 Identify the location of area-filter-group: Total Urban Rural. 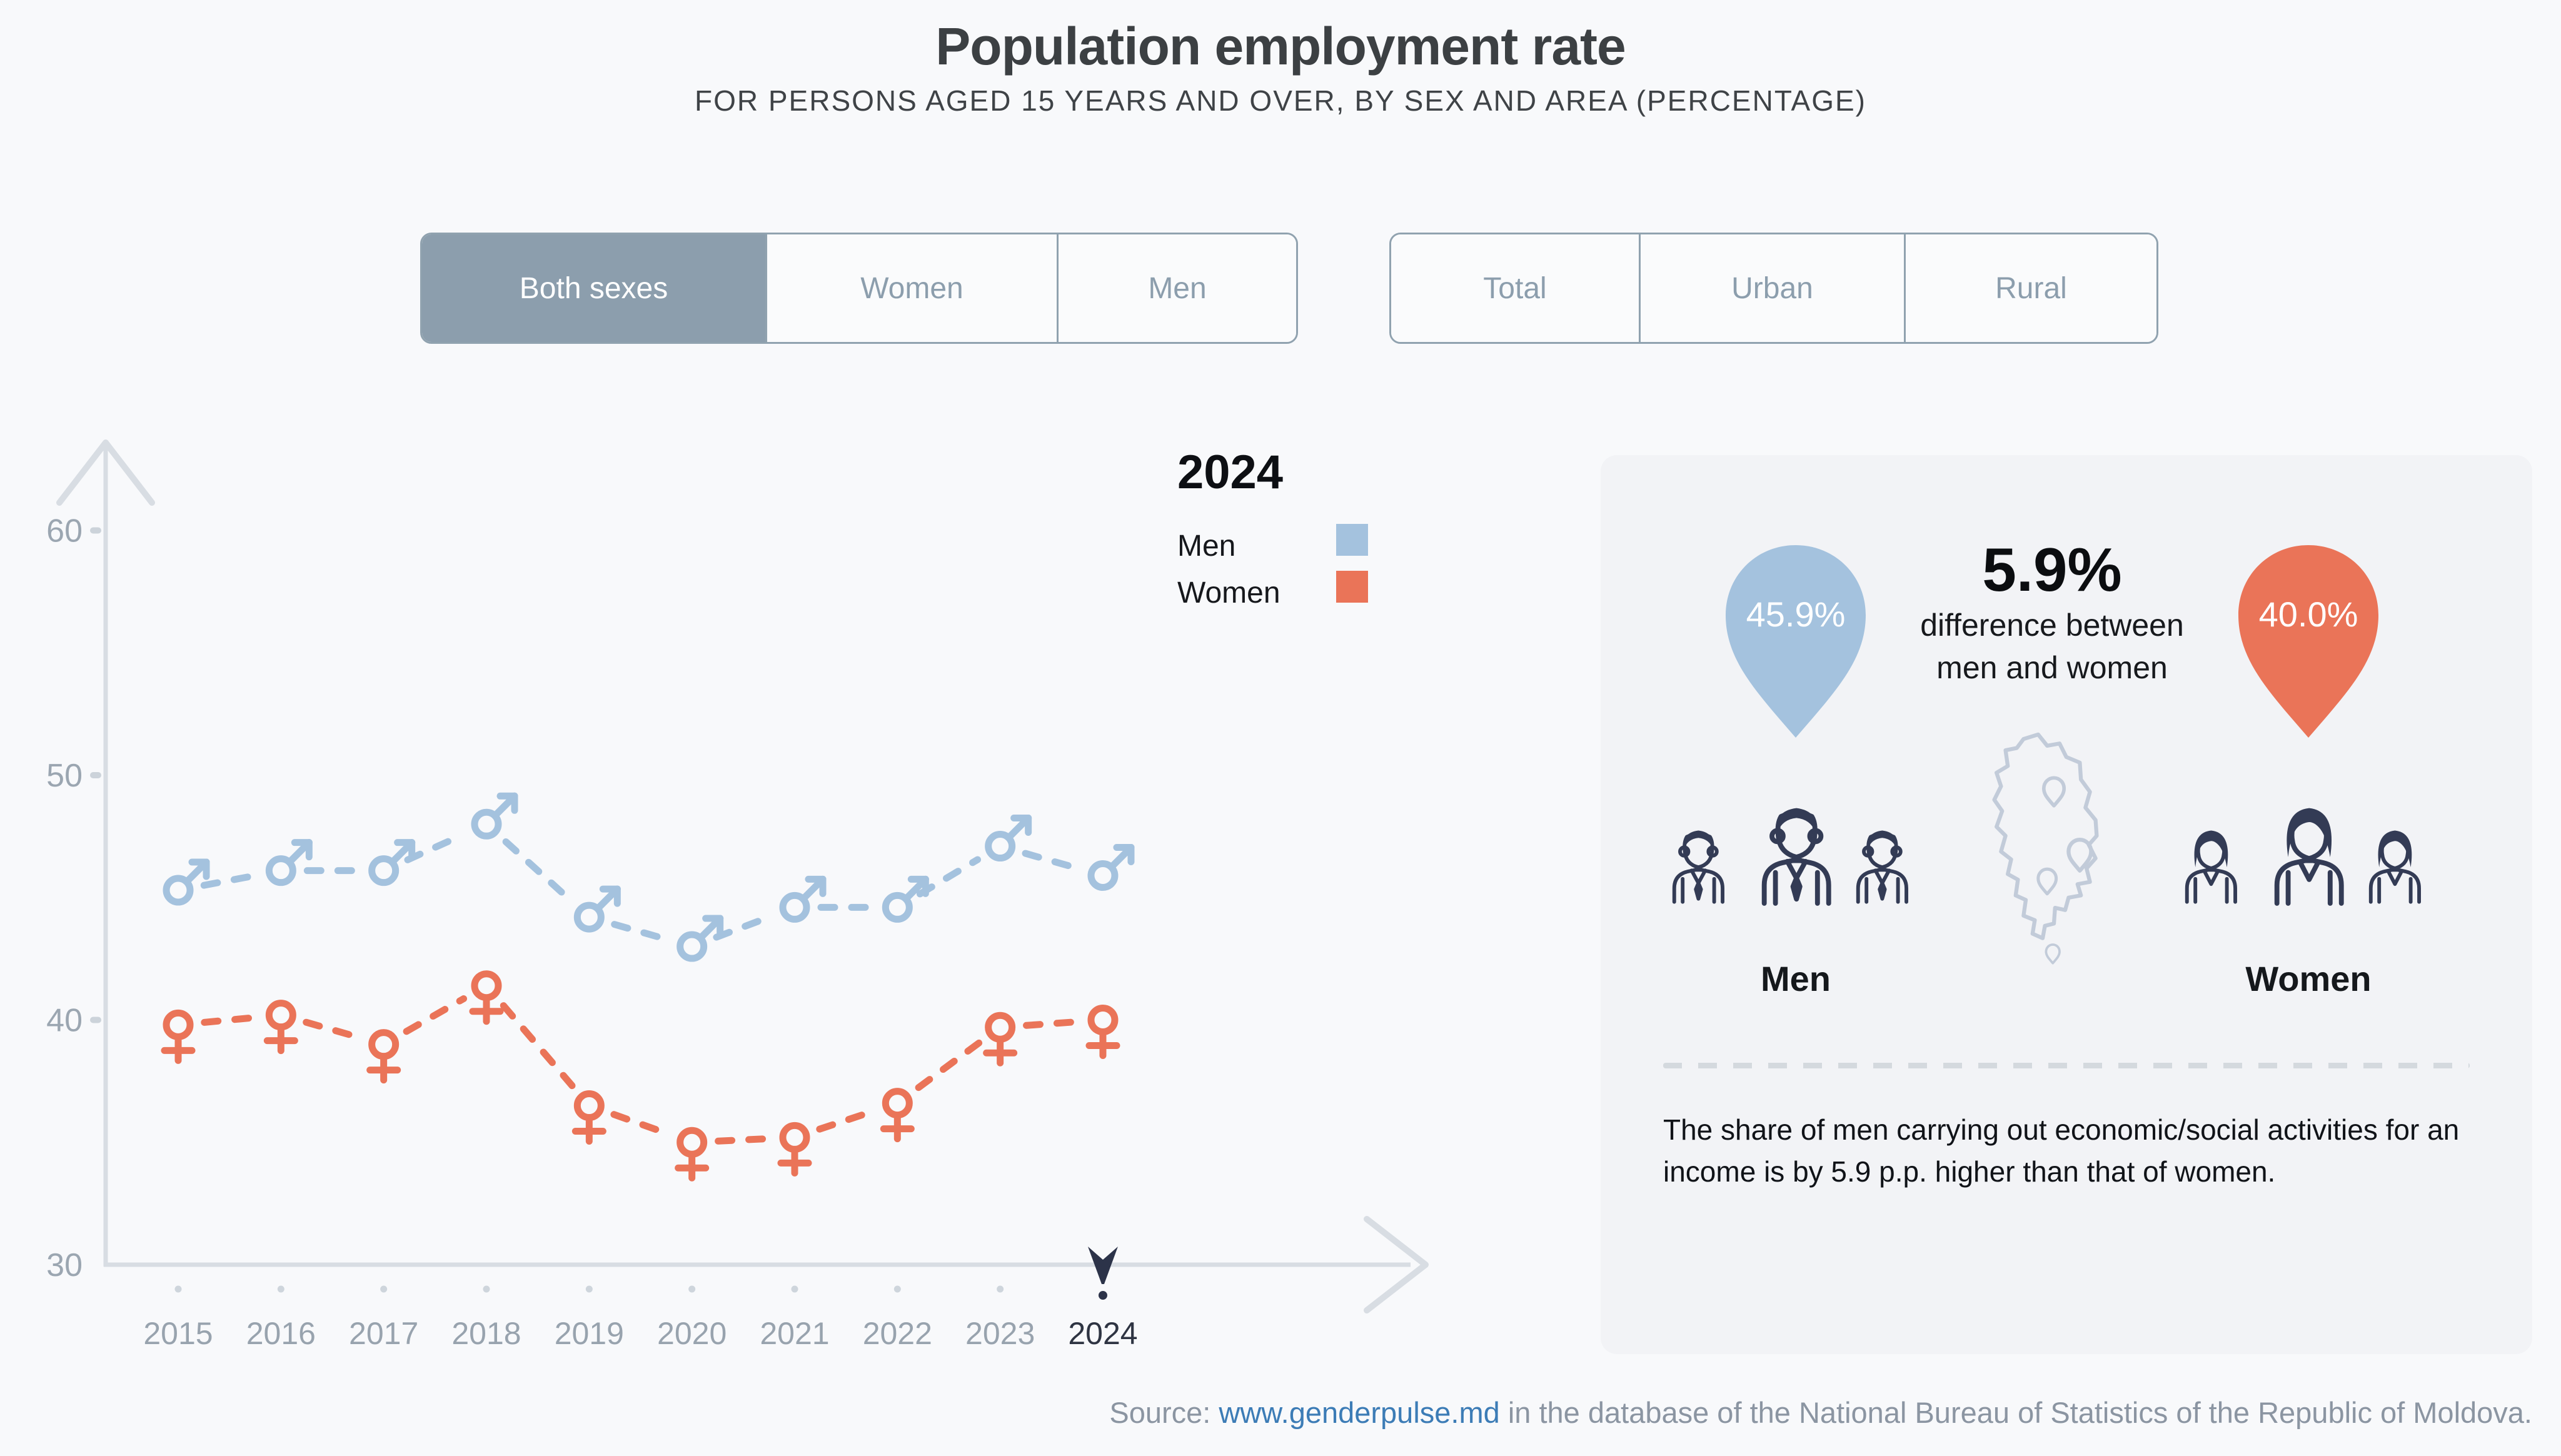
(1773, 288).